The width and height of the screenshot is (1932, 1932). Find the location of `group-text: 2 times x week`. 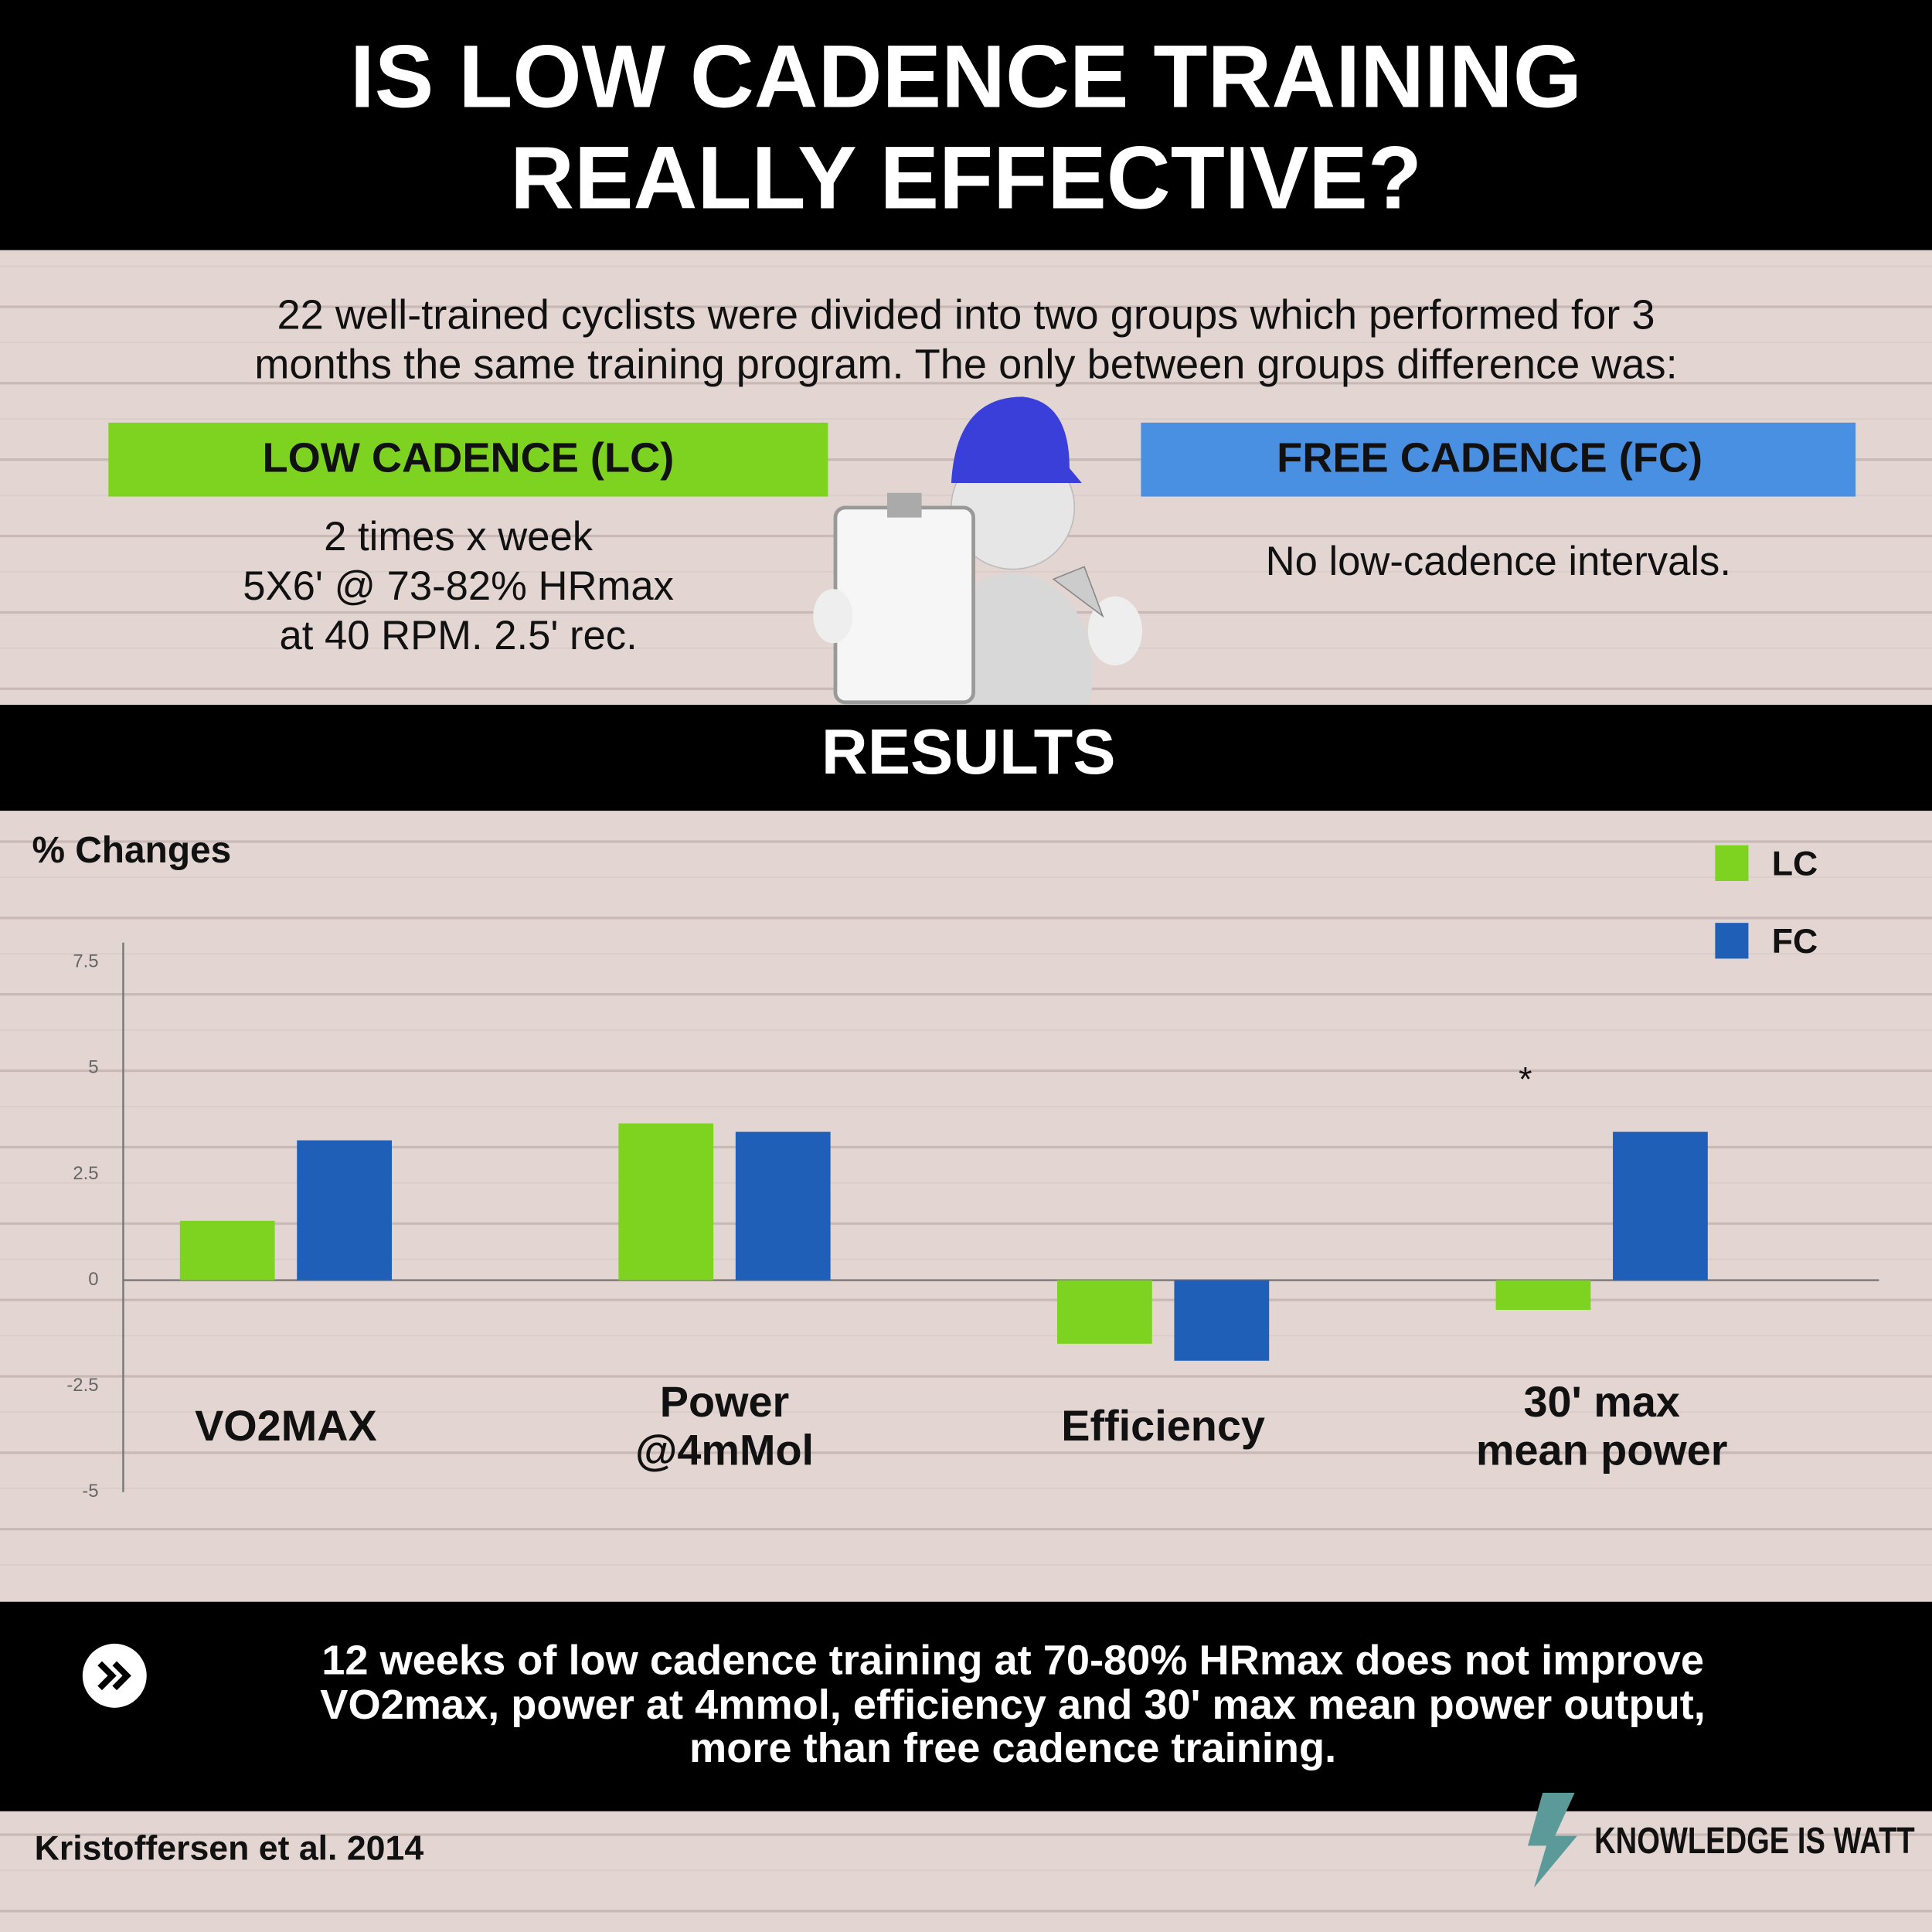

group-text: 2 times x week is located at coordinates (459, 537).